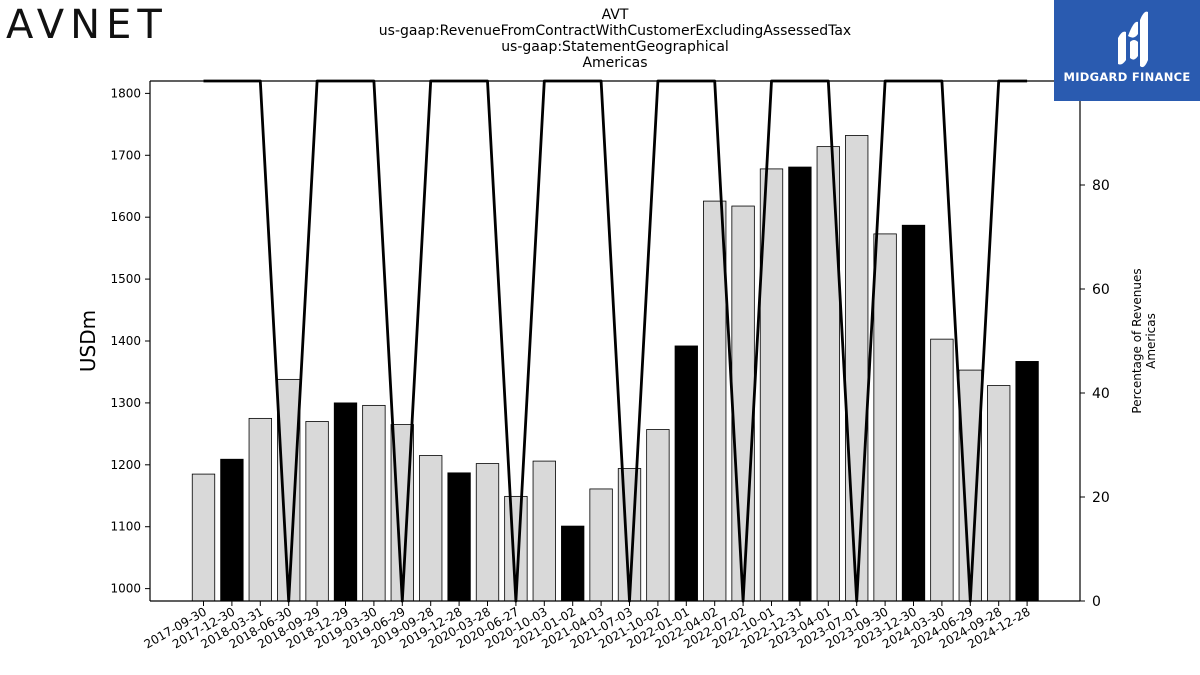  Describe the element at coordinates (615, 47) in the screenshot. I see `chart-title-line-3: us-gaap:StatementGeographical` at that location.